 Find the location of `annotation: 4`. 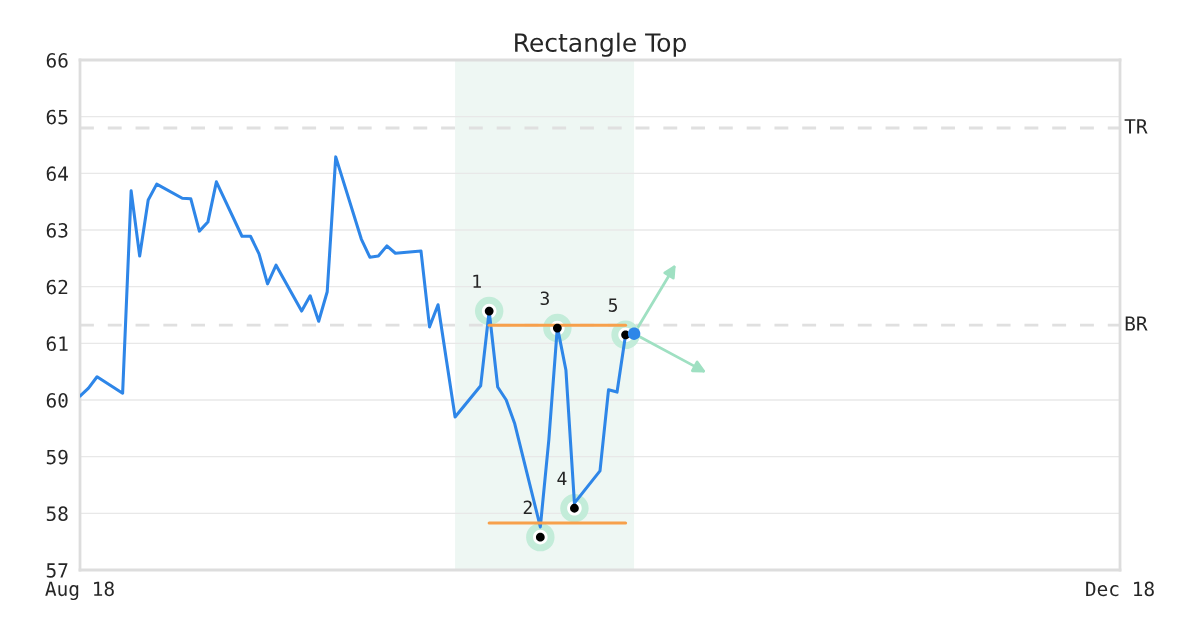

annotation: 4 is located at coordinates (562, 478).